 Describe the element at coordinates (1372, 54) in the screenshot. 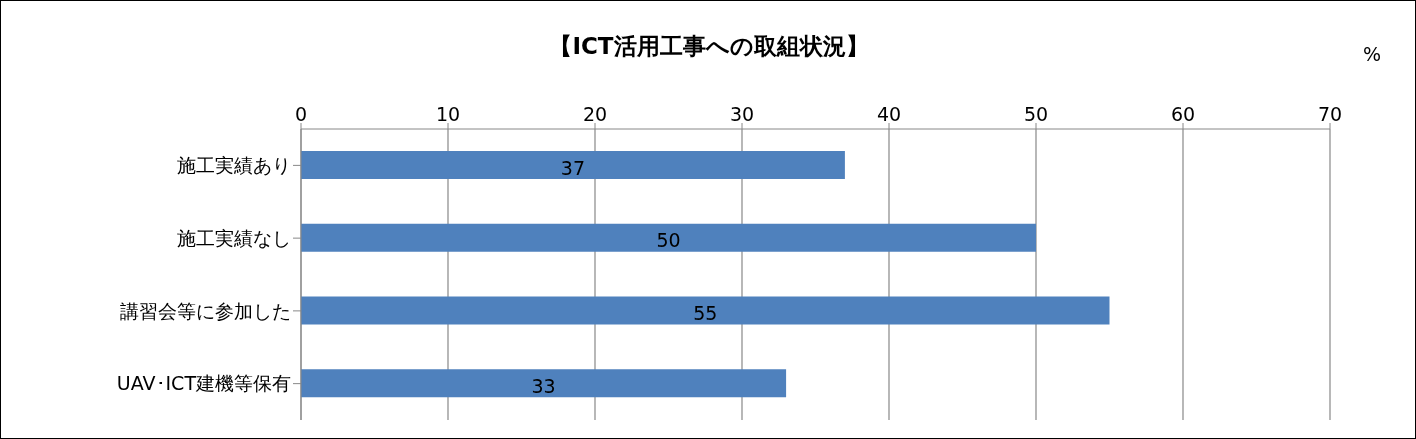

I see `x-axis-title: %` at that location.